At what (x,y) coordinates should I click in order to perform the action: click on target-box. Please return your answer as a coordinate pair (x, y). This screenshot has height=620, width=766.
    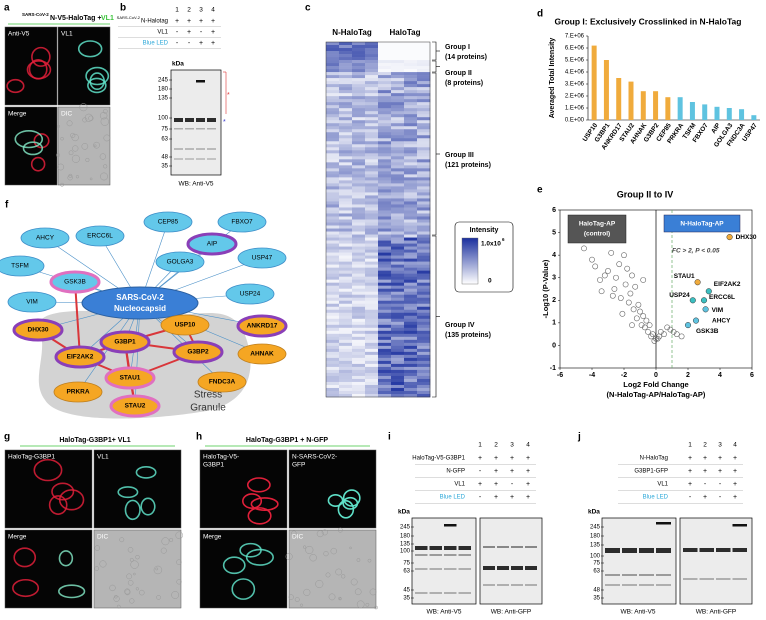
    Looking at the image, I should click on (702, 223).